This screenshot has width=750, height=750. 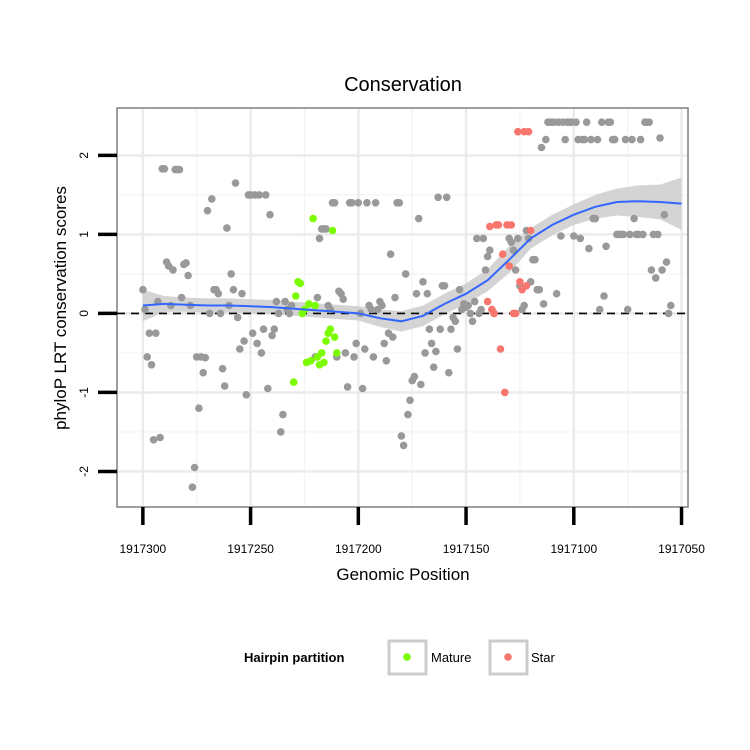 I want to click on legend-label-mature: Mature, so click(x=451, y=657).